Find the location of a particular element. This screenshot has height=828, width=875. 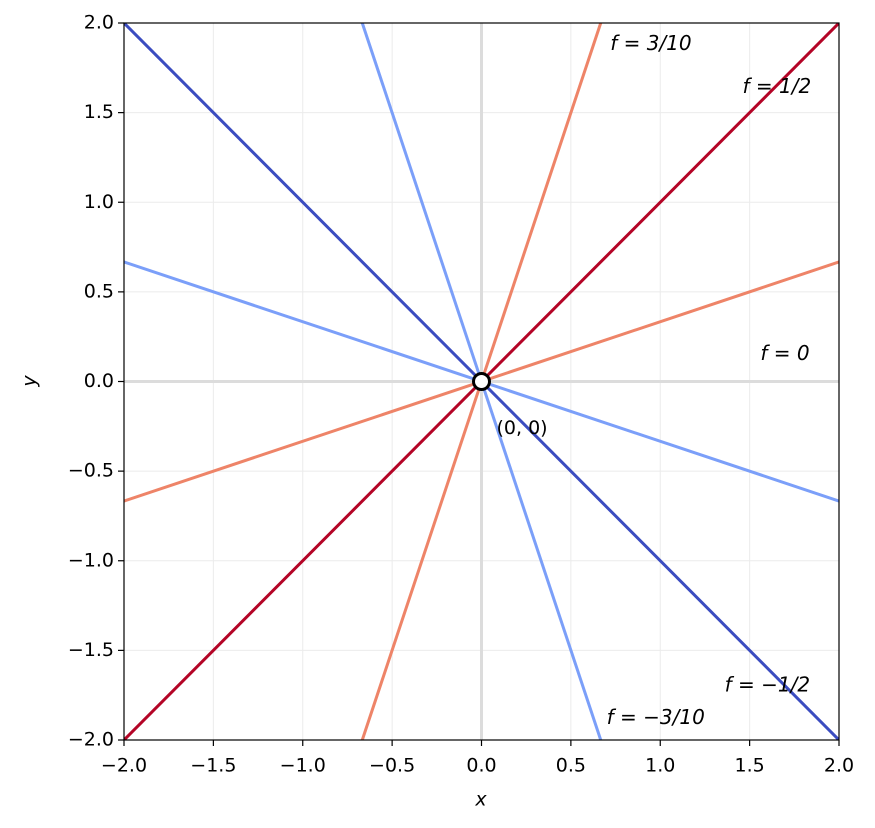

x-tick-label: 2.0 is located at coordinates (839, 766).